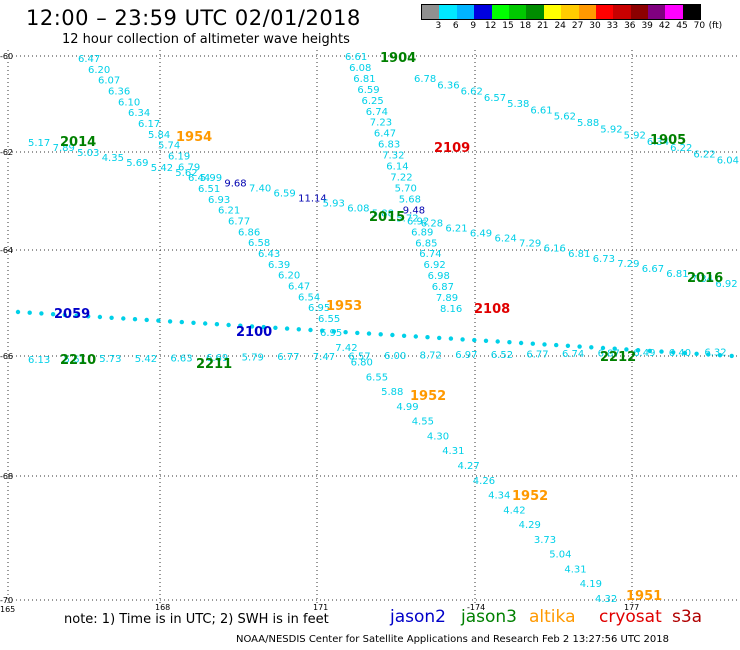 The image size is (740, 650). What do you see at coordinates (162, 607) in the screenshot?
I see `lon-tick-label: 168` at bounding box center [162, 607].